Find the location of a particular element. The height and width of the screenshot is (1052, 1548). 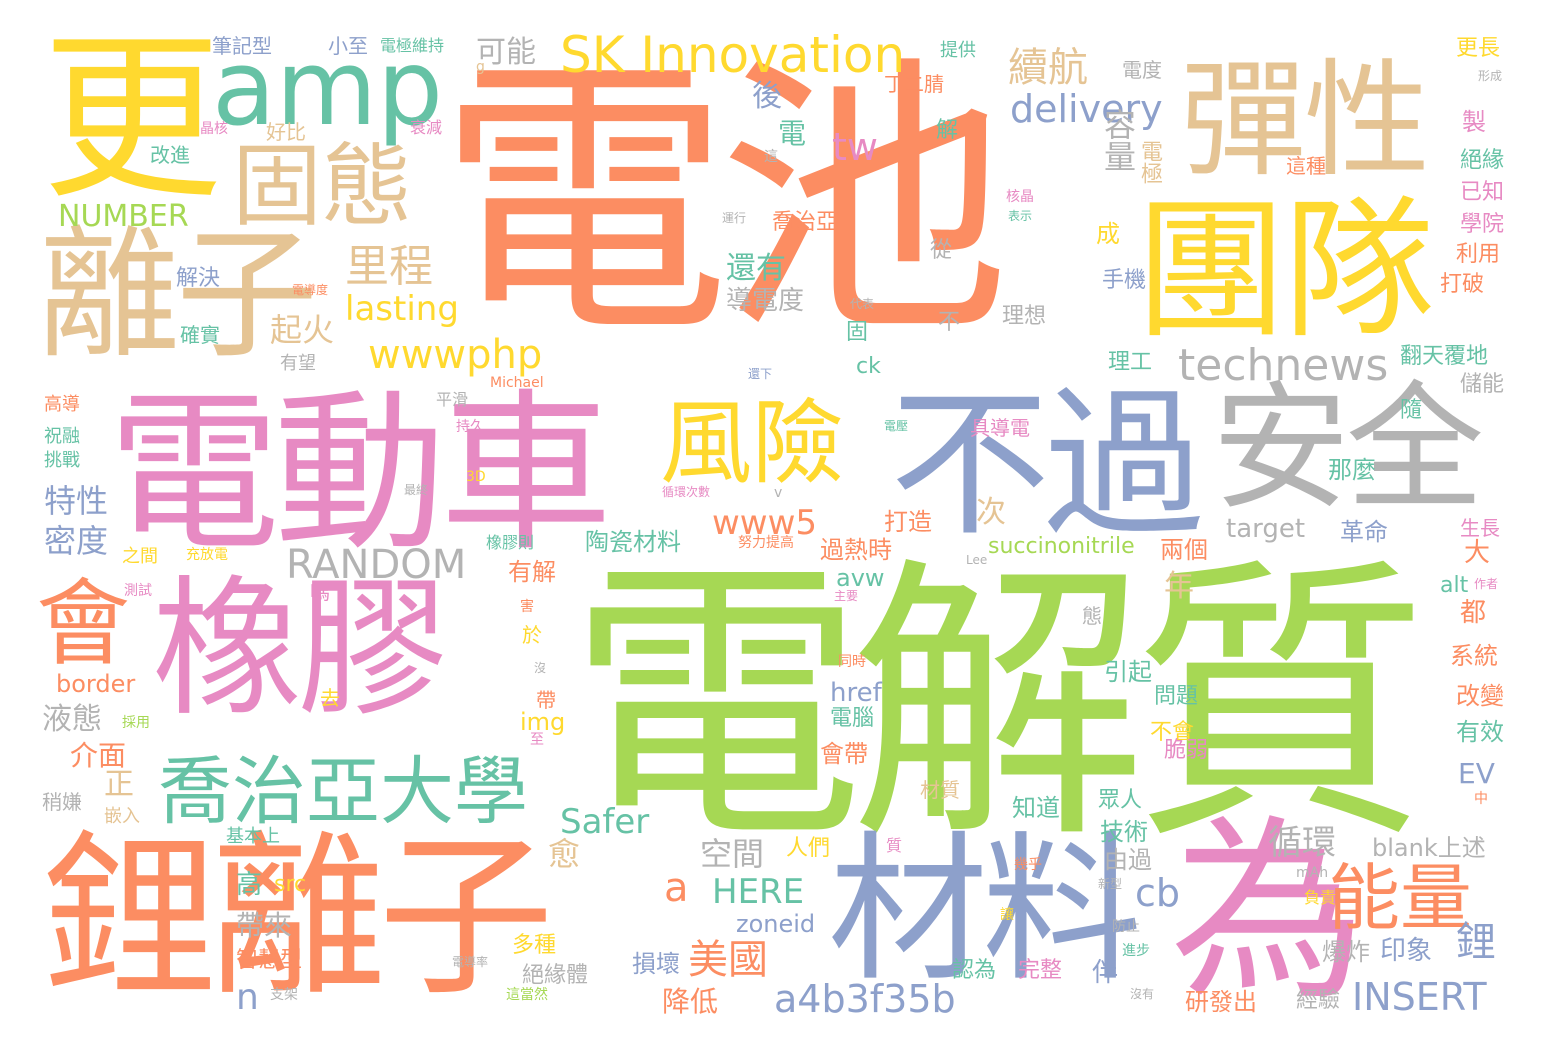

word-gaodao: 高導 is located at coordinates (62, 404).